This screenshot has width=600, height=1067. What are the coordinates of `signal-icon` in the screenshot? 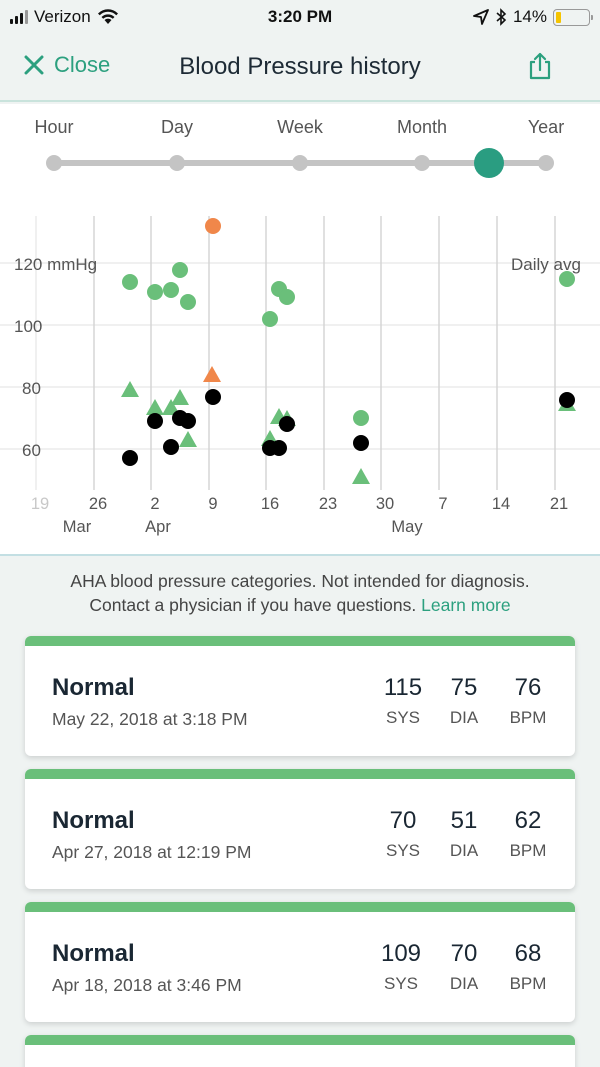 It's located at (19, 17).